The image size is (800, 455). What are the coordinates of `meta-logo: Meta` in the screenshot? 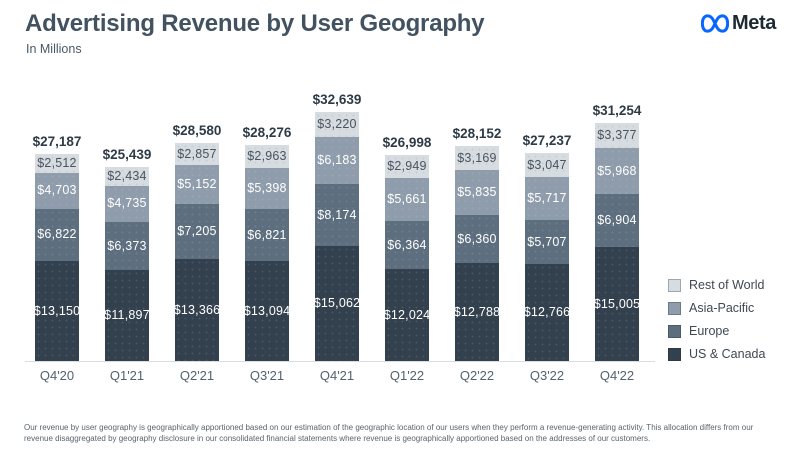 It's located at (738, 23).